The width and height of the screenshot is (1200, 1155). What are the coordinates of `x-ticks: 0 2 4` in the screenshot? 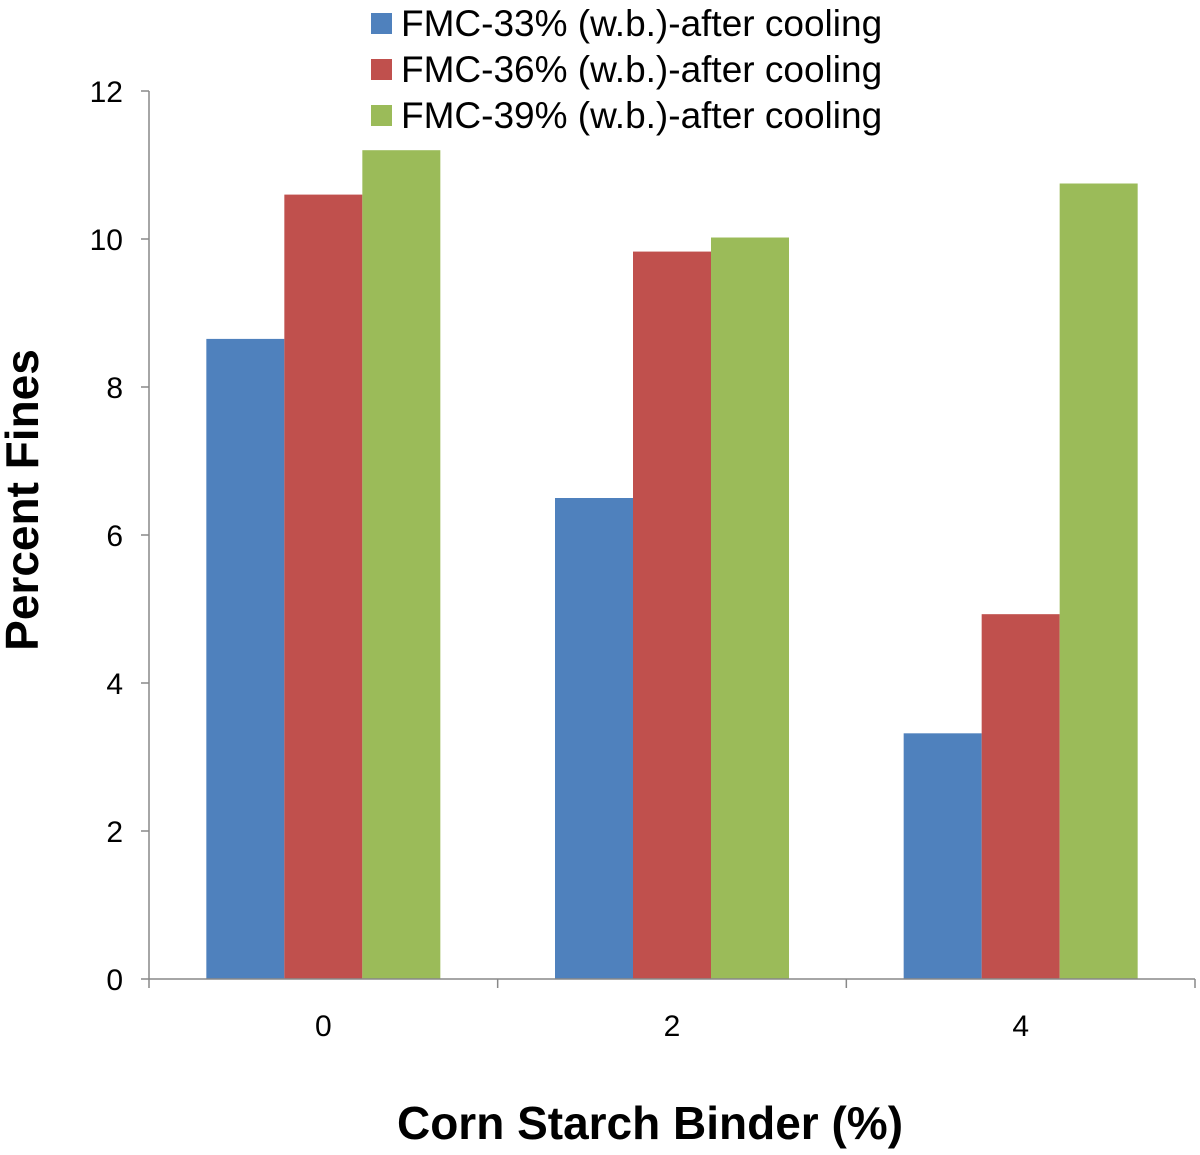 It's located at (672, 1011).